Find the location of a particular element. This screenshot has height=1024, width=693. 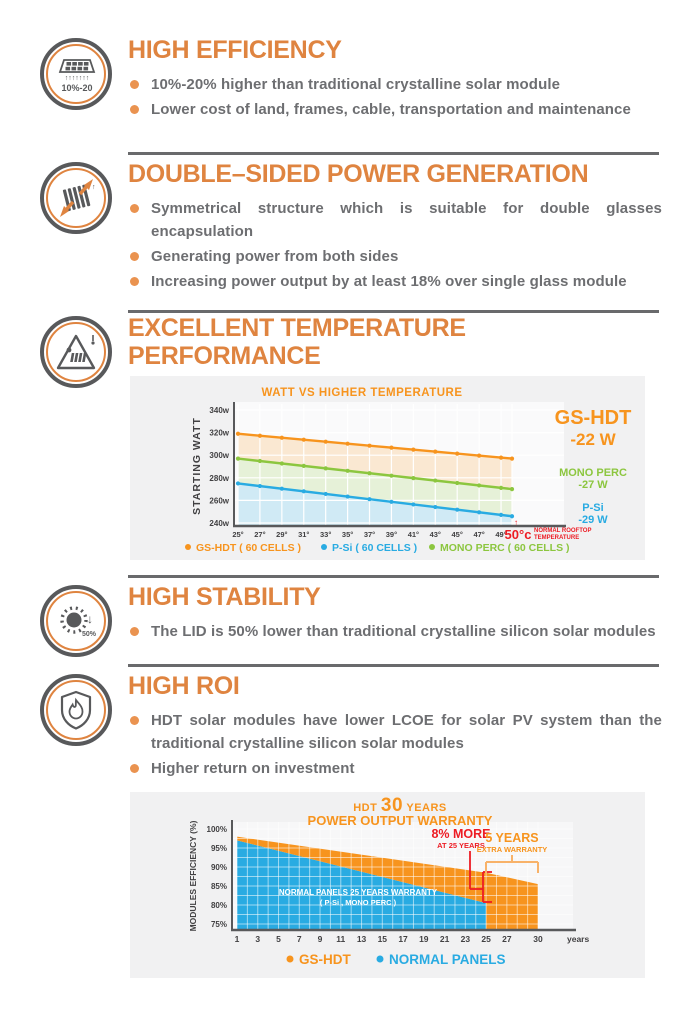

svg-text:NORMAL PANELS 25 YEARS WARRANT: NORMAL PANELS 25 YEARS WARRANTY is located at coordinates (358, 892).